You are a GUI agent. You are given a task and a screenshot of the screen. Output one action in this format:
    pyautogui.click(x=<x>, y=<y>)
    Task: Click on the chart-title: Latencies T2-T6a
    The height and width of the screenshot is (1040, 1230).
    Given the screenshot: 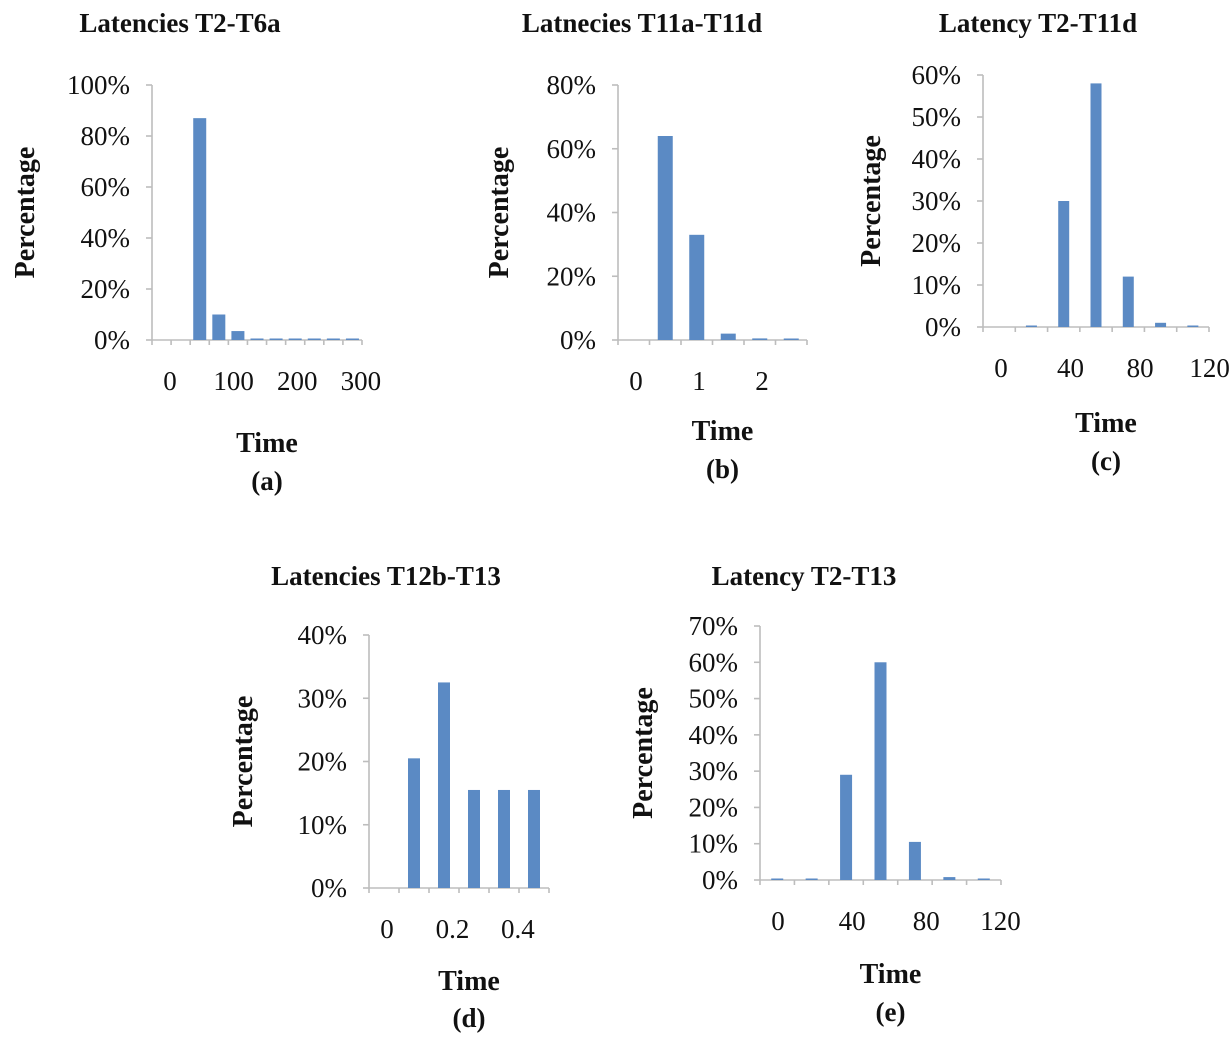 What is the action you would take?
    pyautogui.click(x=180, y=23)
    